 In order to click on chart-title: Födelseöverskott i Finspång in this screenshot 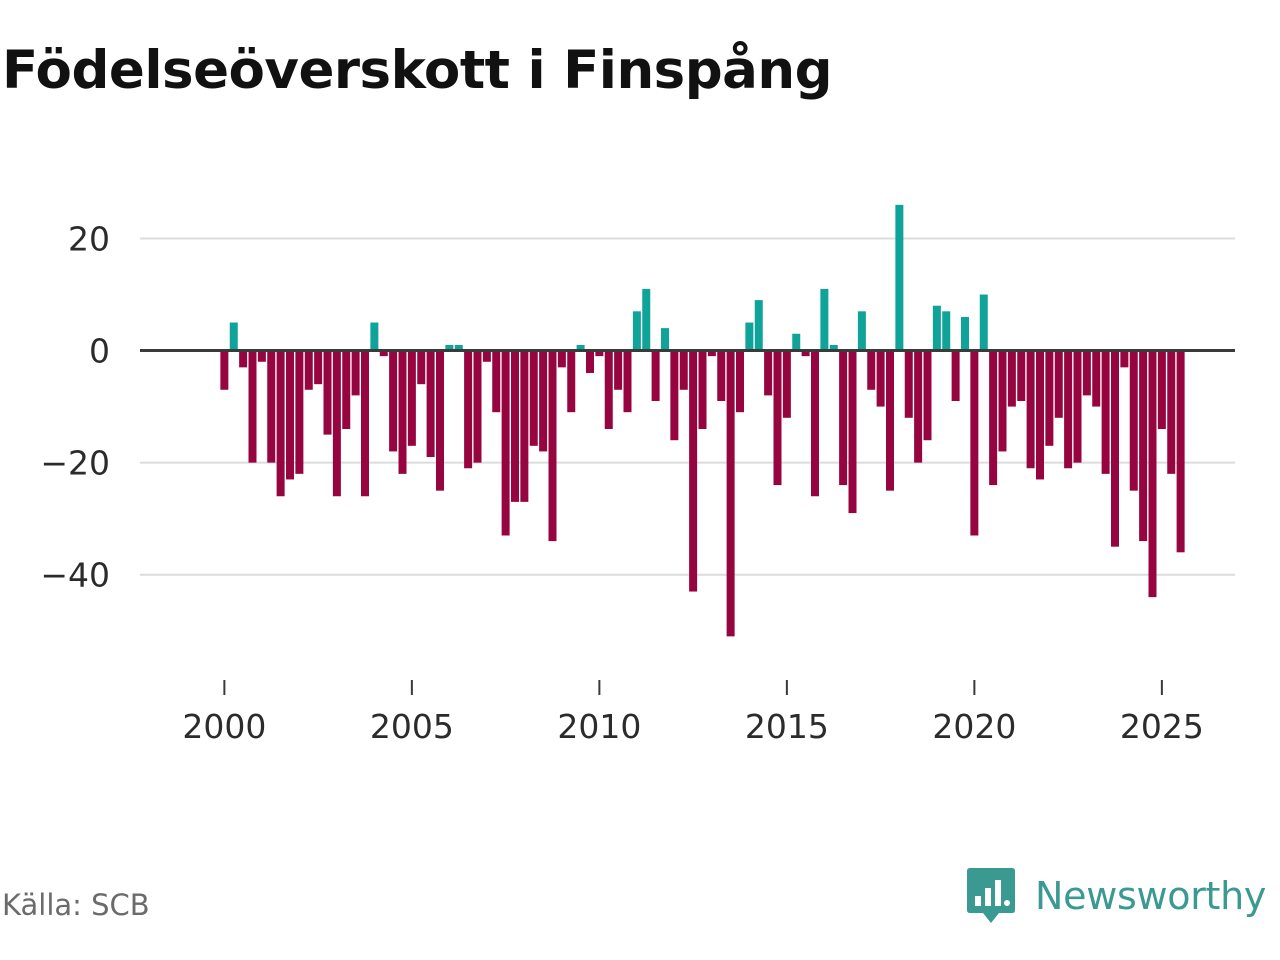, I will do `click(417, 70)`.